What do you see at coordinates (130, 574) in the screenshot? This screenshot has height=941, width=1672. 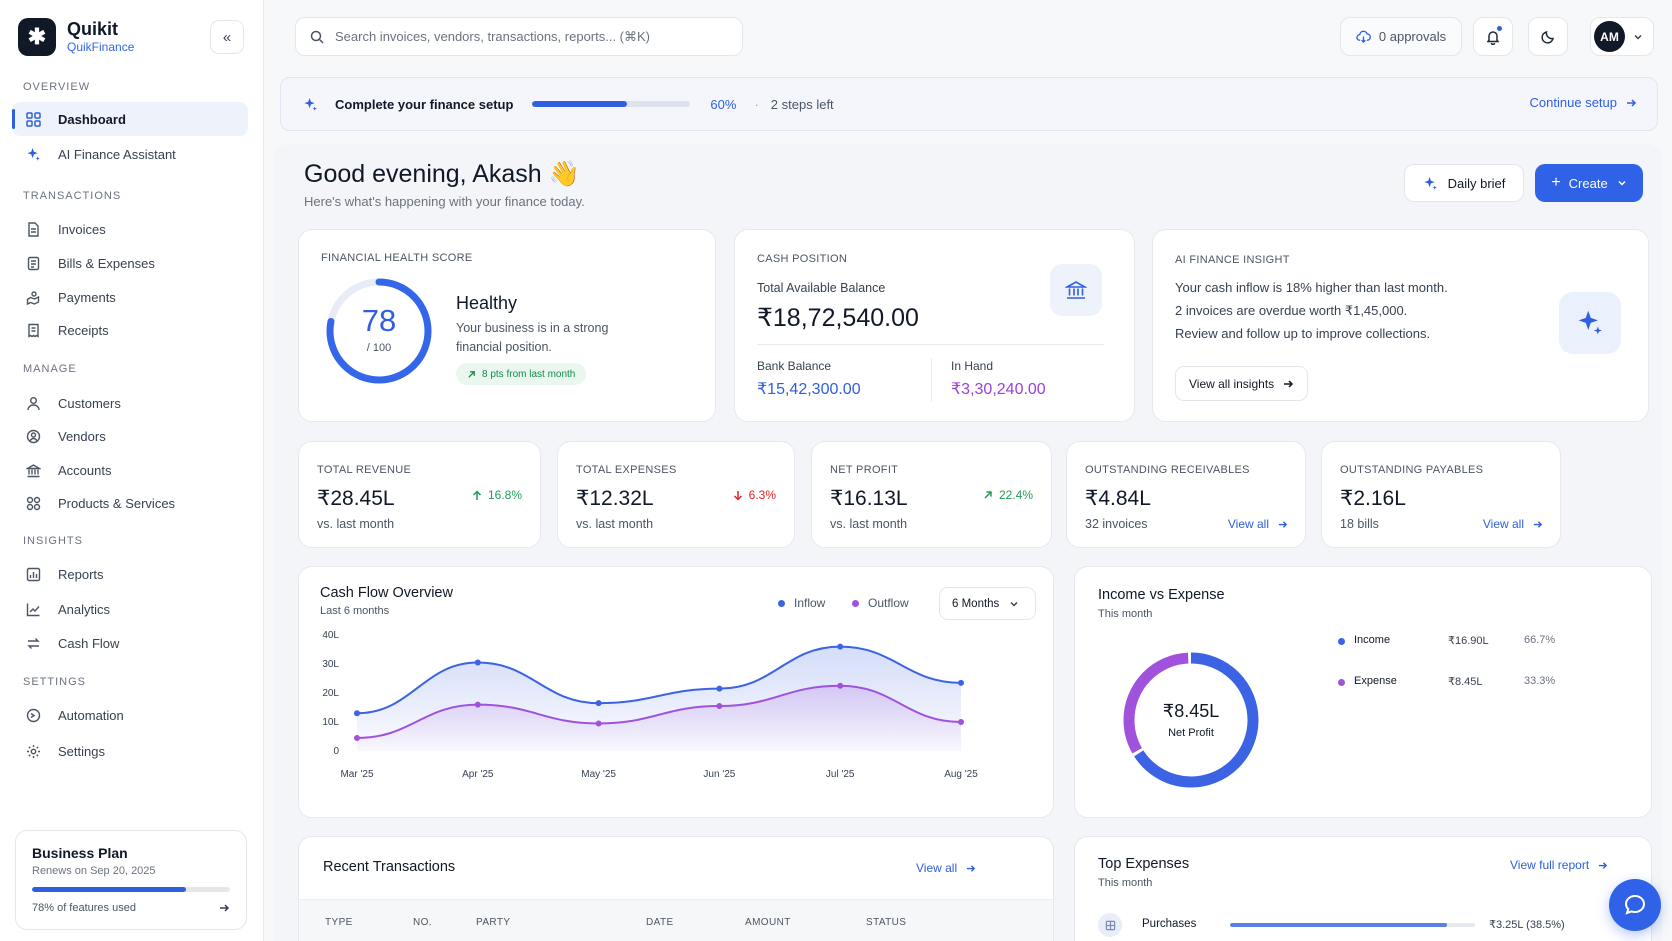 I see `sidebar-item-reports: Reports` at bounding box center [130, 574].